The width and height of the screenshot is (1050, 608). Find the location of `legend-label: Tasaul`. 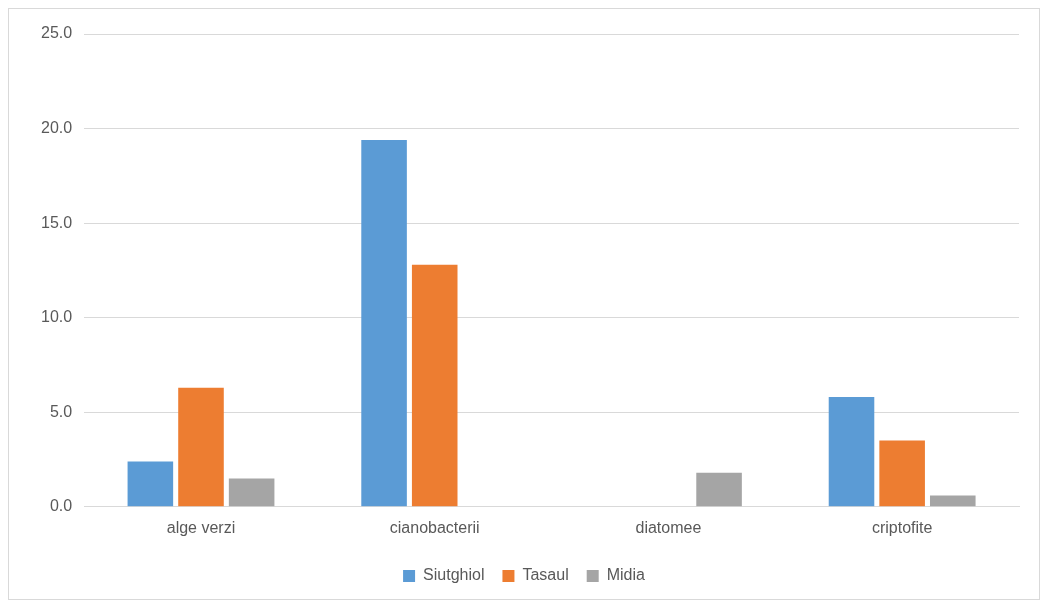

legend-label: Tasaul is located at coordinates (545, 575).